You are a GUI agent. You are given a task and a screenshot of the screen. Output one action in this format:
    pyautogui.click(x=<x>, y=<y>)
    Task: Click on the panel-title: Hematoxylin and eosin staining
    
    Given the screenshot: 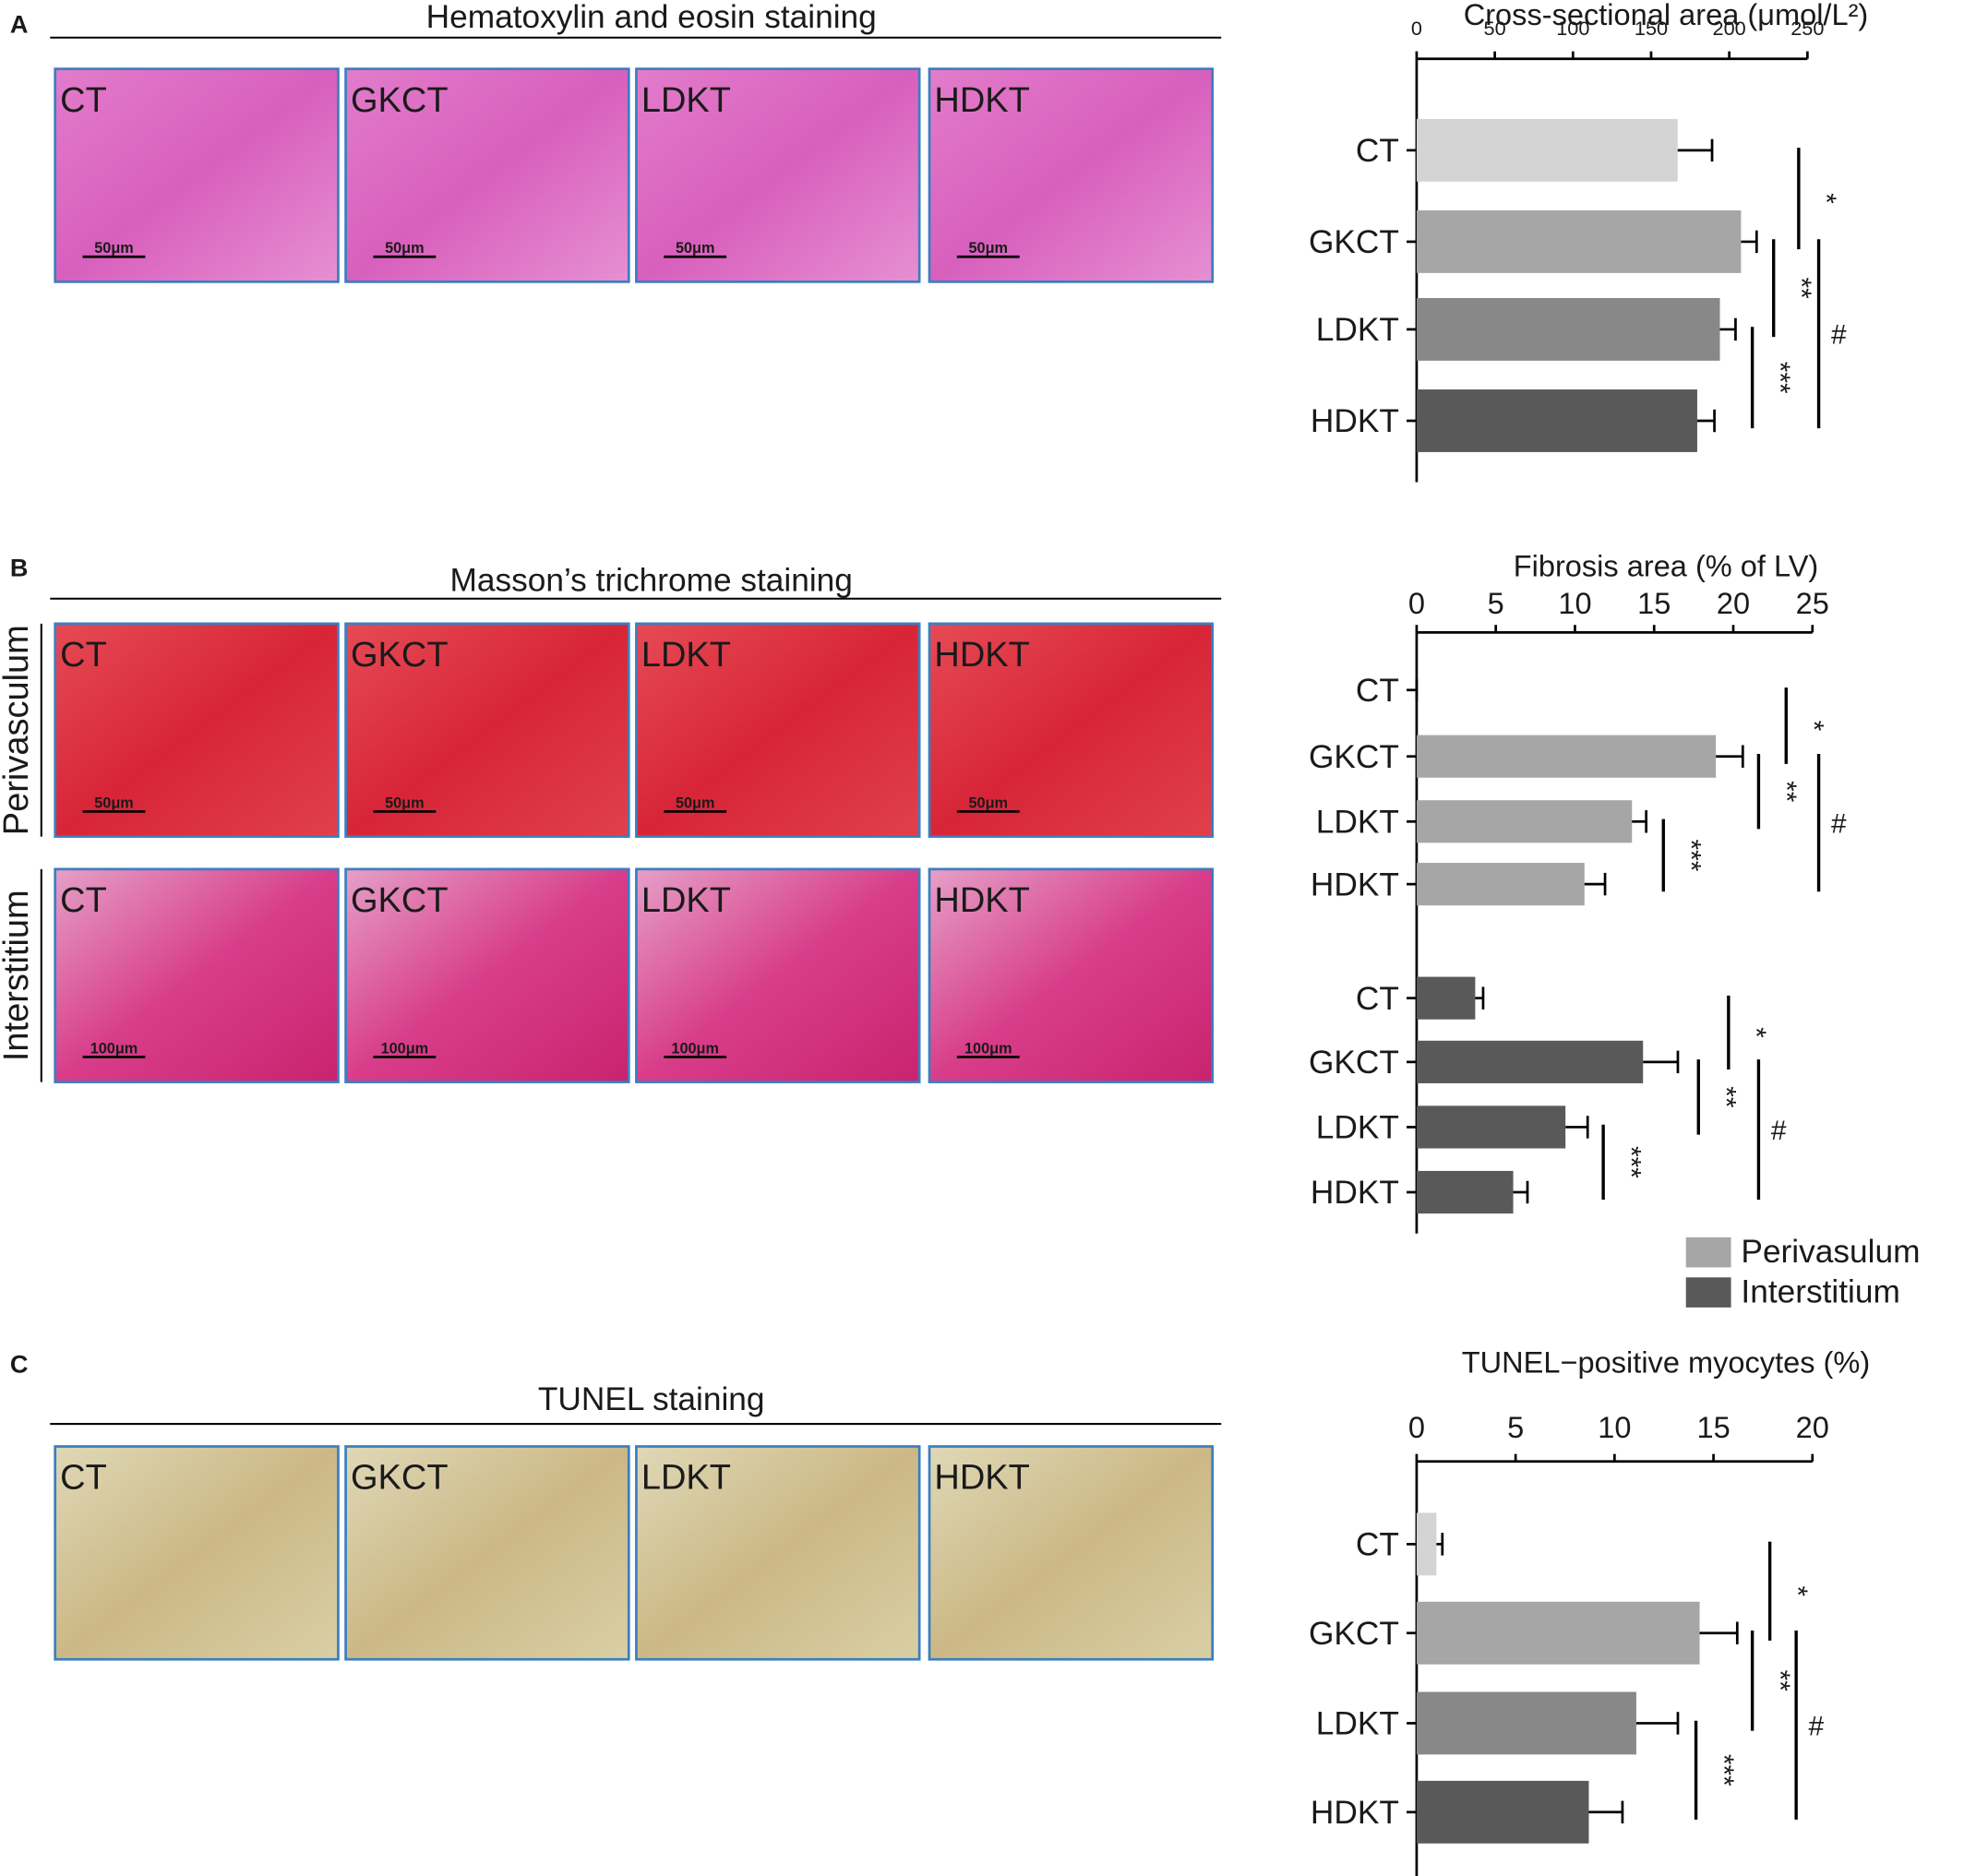 What is the action you would take?
    pyautogui.click(x=652, y=17)
    